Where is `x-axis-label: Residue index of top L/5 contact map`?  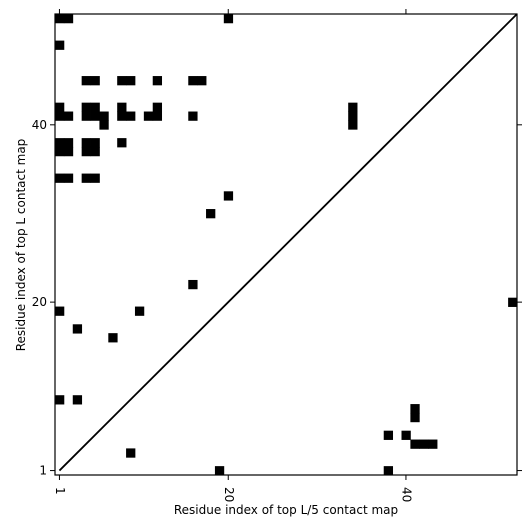
x-axis-label: Residue index of top L/5 contact map is located at coordinates (286, 510).